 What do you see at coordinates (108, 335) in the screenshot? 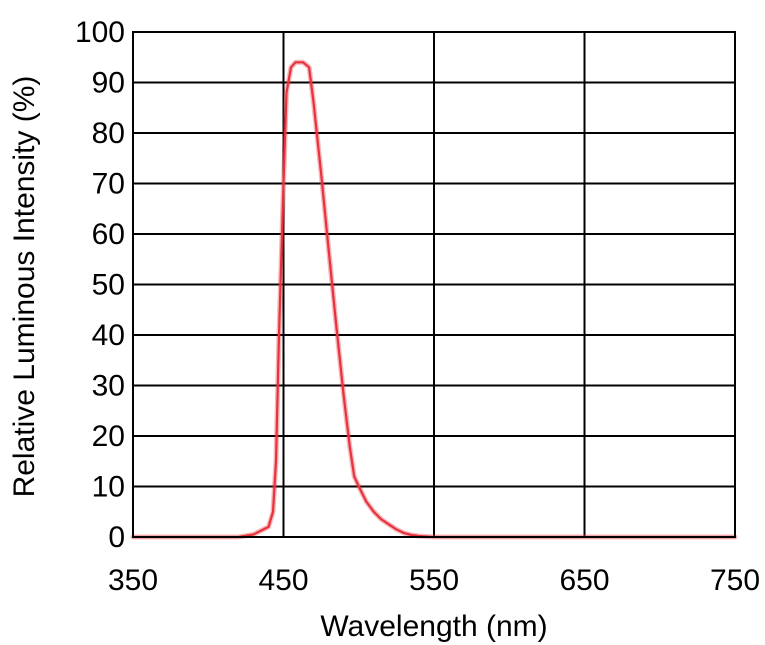
I see `y-tick-label: 40` at bounding box center [108, 335].